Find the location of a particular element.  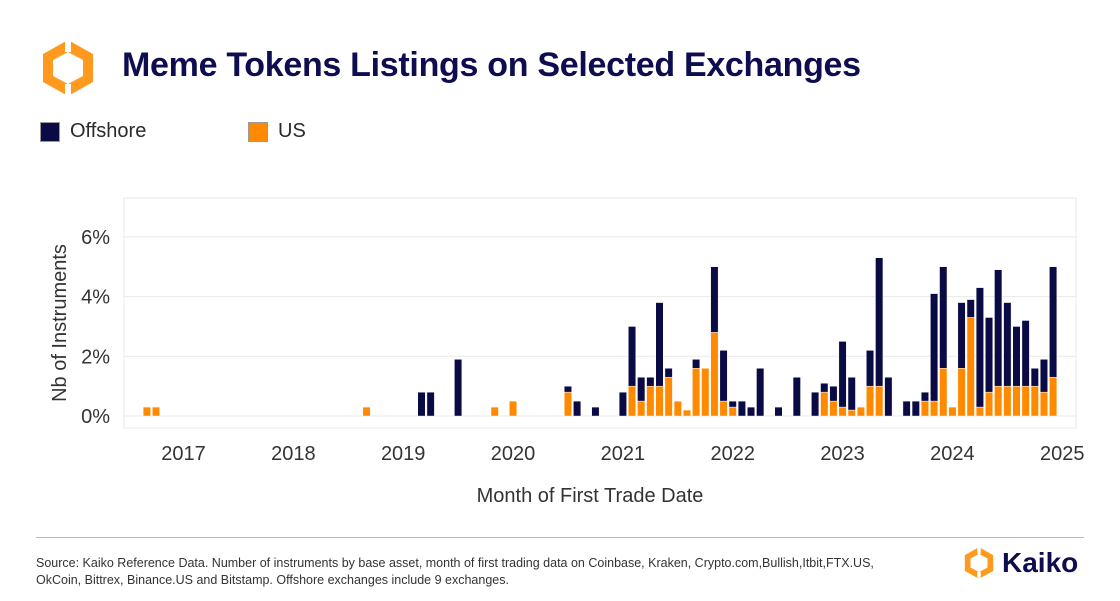

x-tick-label: 2021 is located at coordinates (623, 454).